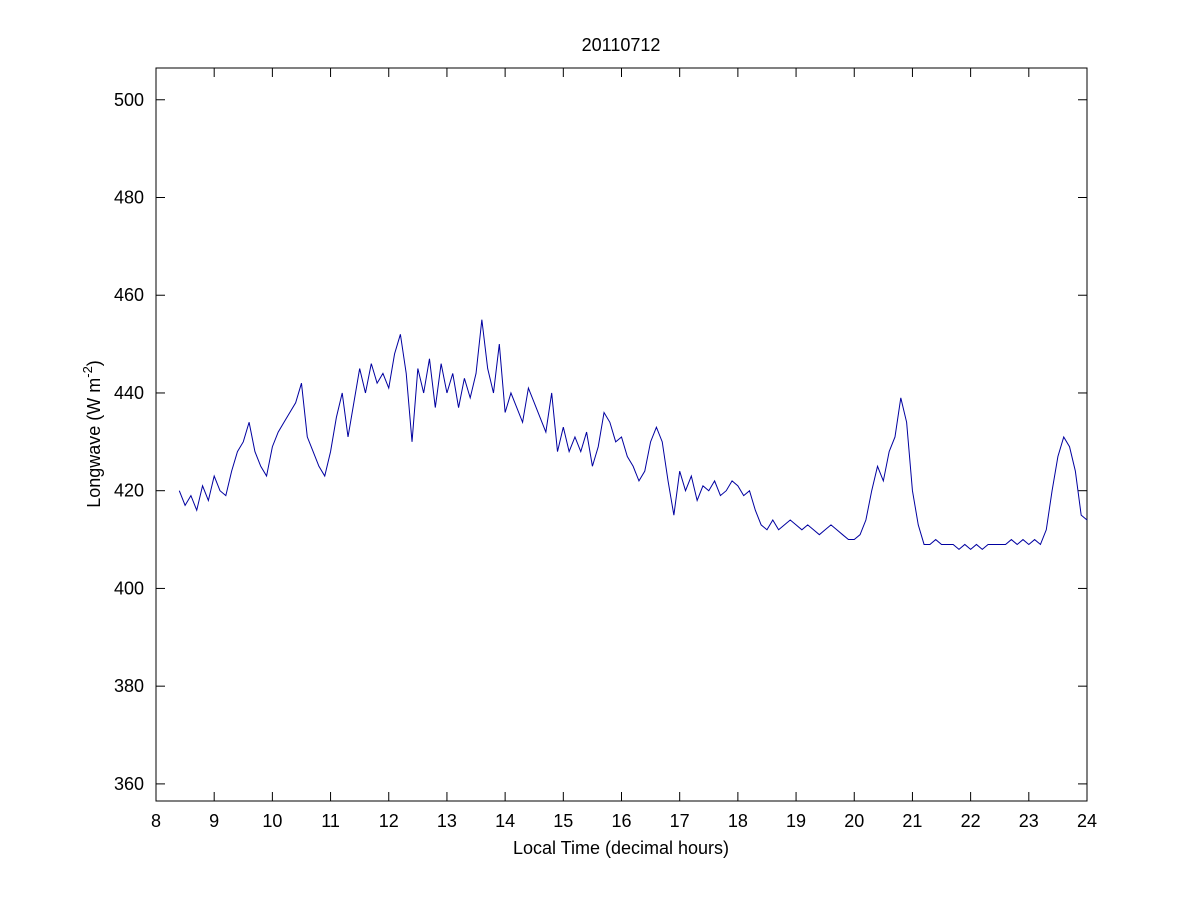 Image resolution: width=1201 pixels, height=900 pixels. Describe the element at coordinates (854, 821) in the screenshot. I see `x-tick-label: 20` at that location.